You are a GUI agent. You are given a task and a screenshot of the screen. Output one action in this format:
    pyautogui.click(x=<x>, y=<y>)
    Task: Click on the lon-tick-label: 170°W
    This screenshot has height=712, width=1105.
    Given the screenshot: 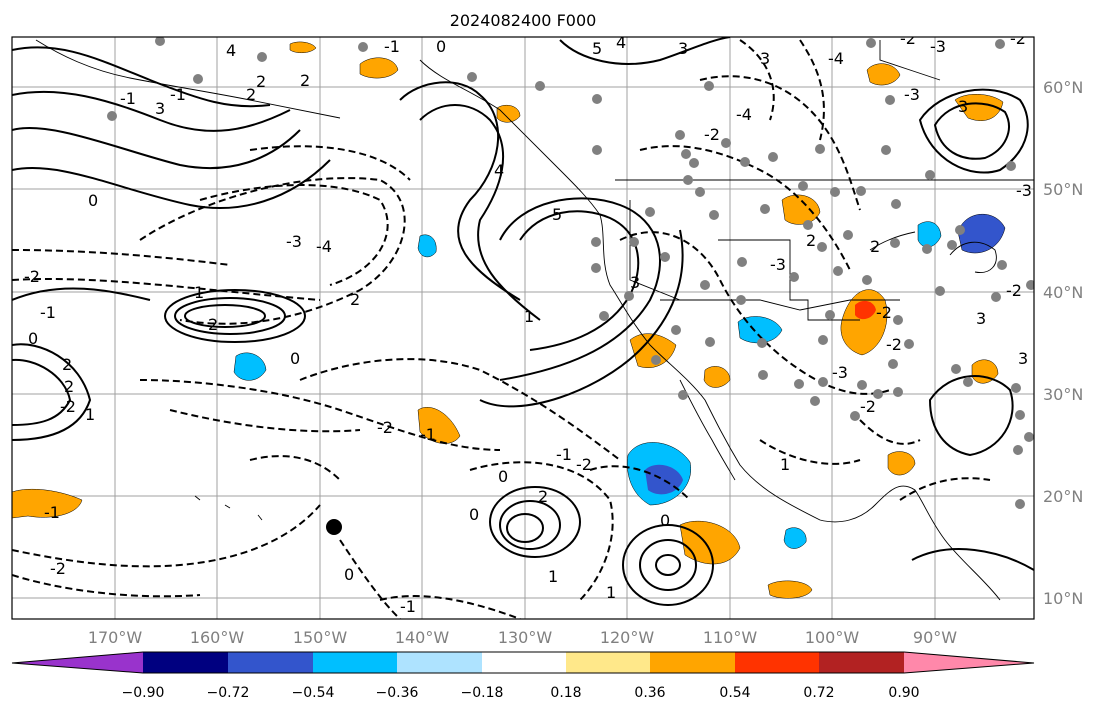 What is the action you would take?
    pyautogui.click(x=115, y=637)
    